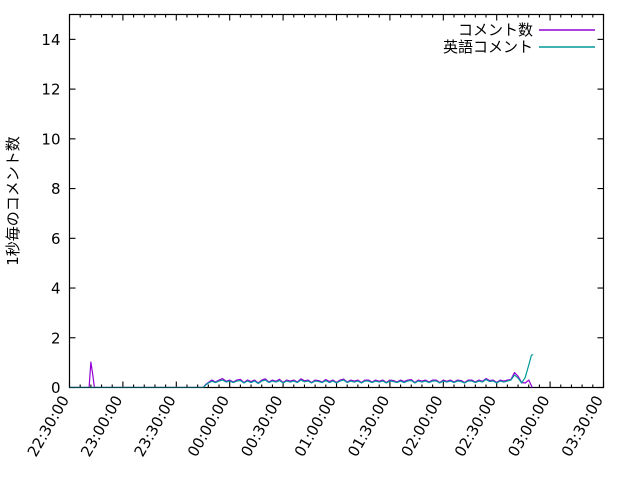  What do you see at coordinates (101, 426) in the screenshot?
I see `x-tick-label: 23:00:00` at bounding box center [101, 426].